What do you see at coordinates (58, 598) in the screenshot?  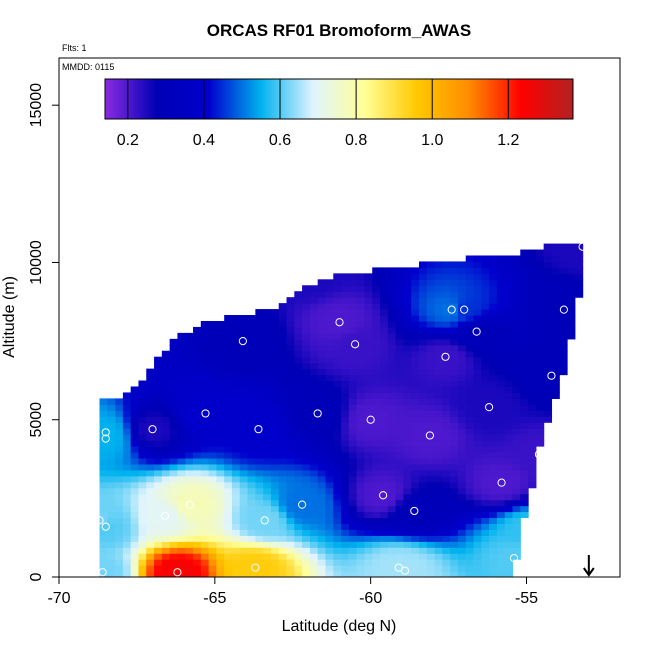 I see `x-tick-label: -70` at bounding box center [58, 598].